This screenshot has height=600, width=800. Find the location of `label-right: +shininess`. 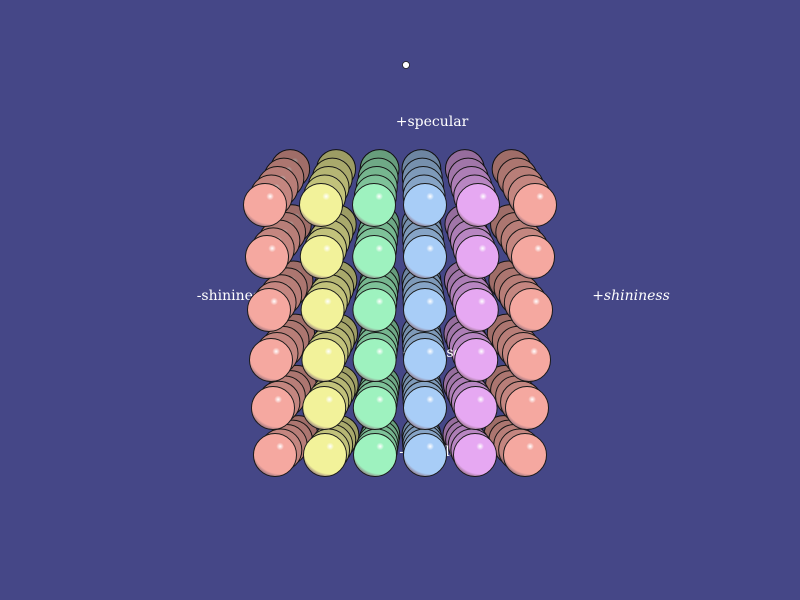

label-right: +shininess is located at coordinates (631, 296).